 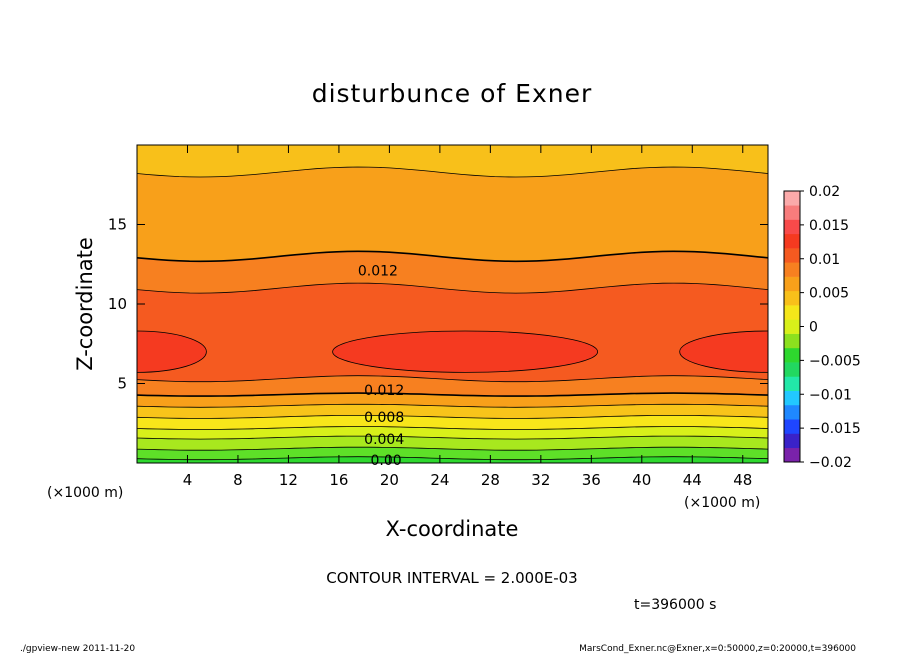 I want to click on chart-title: disturbunce of Exner, so click(x=452, y=93).